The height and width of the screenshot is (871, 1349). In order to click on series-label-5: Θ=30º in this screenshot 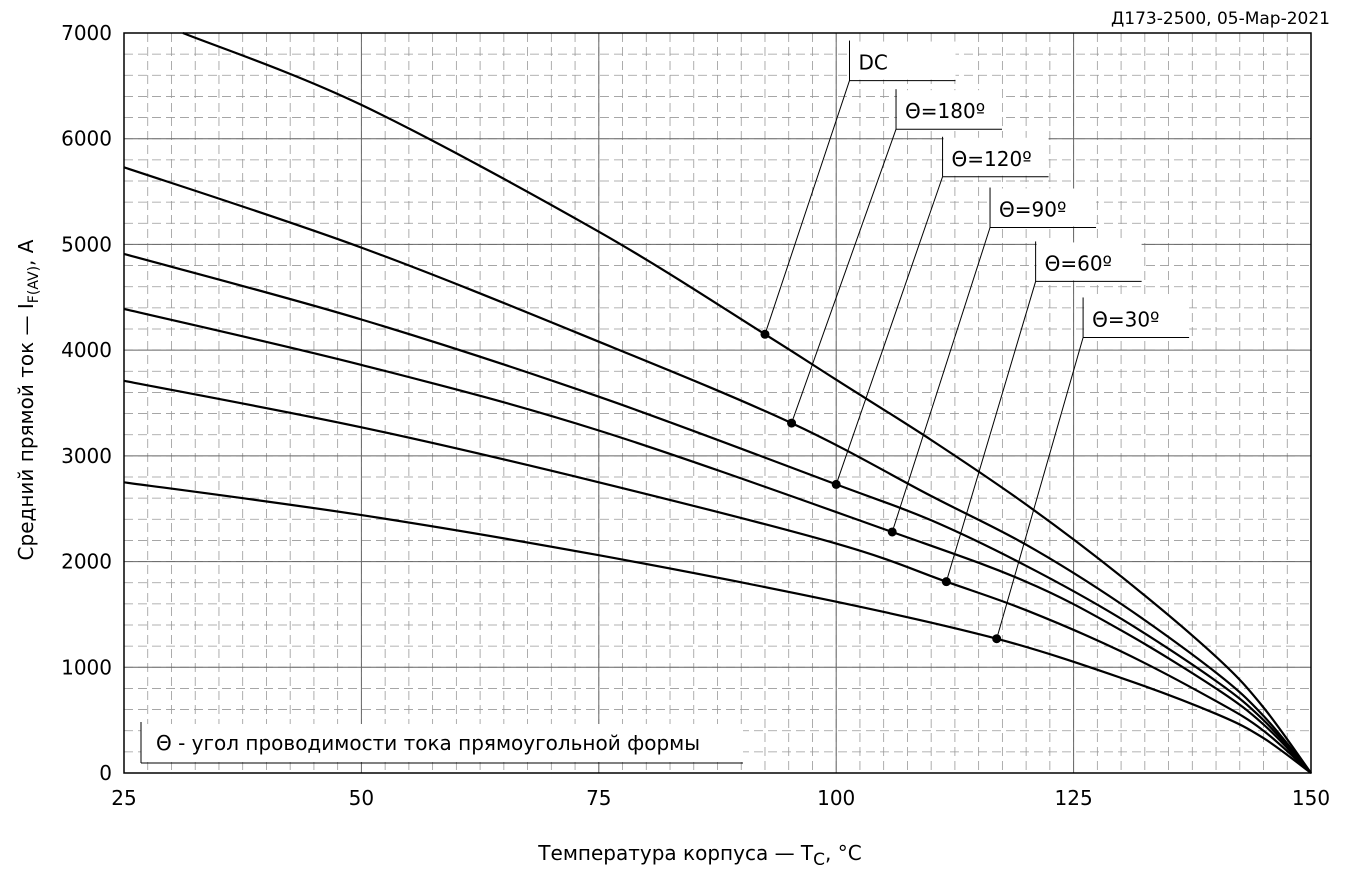, I will do `click(1125, 319)`.